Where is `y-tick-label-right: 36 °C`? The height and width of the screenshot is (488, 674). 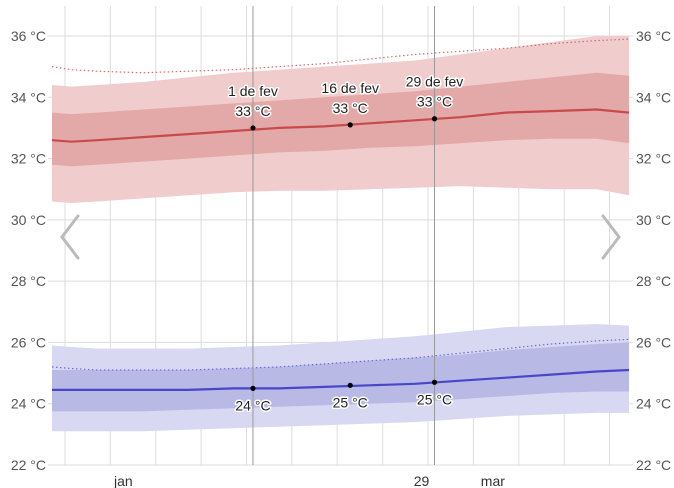
y-tick-label-right: 36 °C is located at coordinates (653, 36).